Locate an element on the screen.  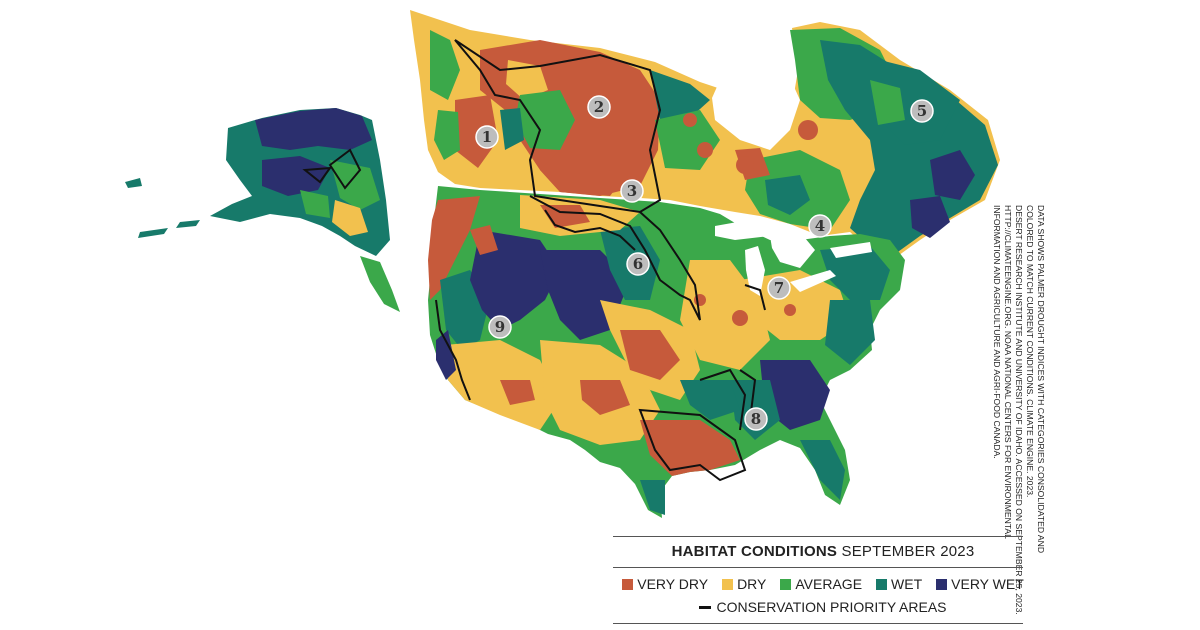
marker-5-label: 5 is located at coordinates (922, 111).